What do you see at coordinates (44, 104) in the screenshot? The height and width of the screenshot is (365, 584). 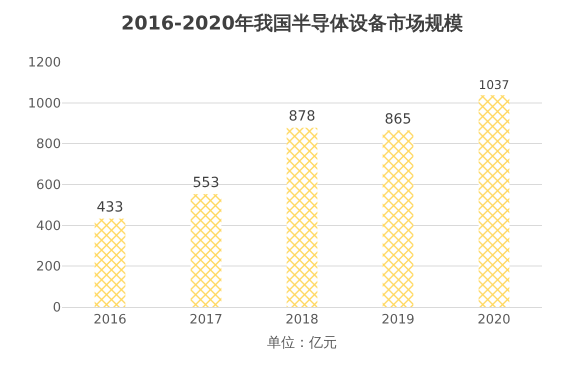 I see `y-tick-label: 1000` at bounding box center [44, 104].